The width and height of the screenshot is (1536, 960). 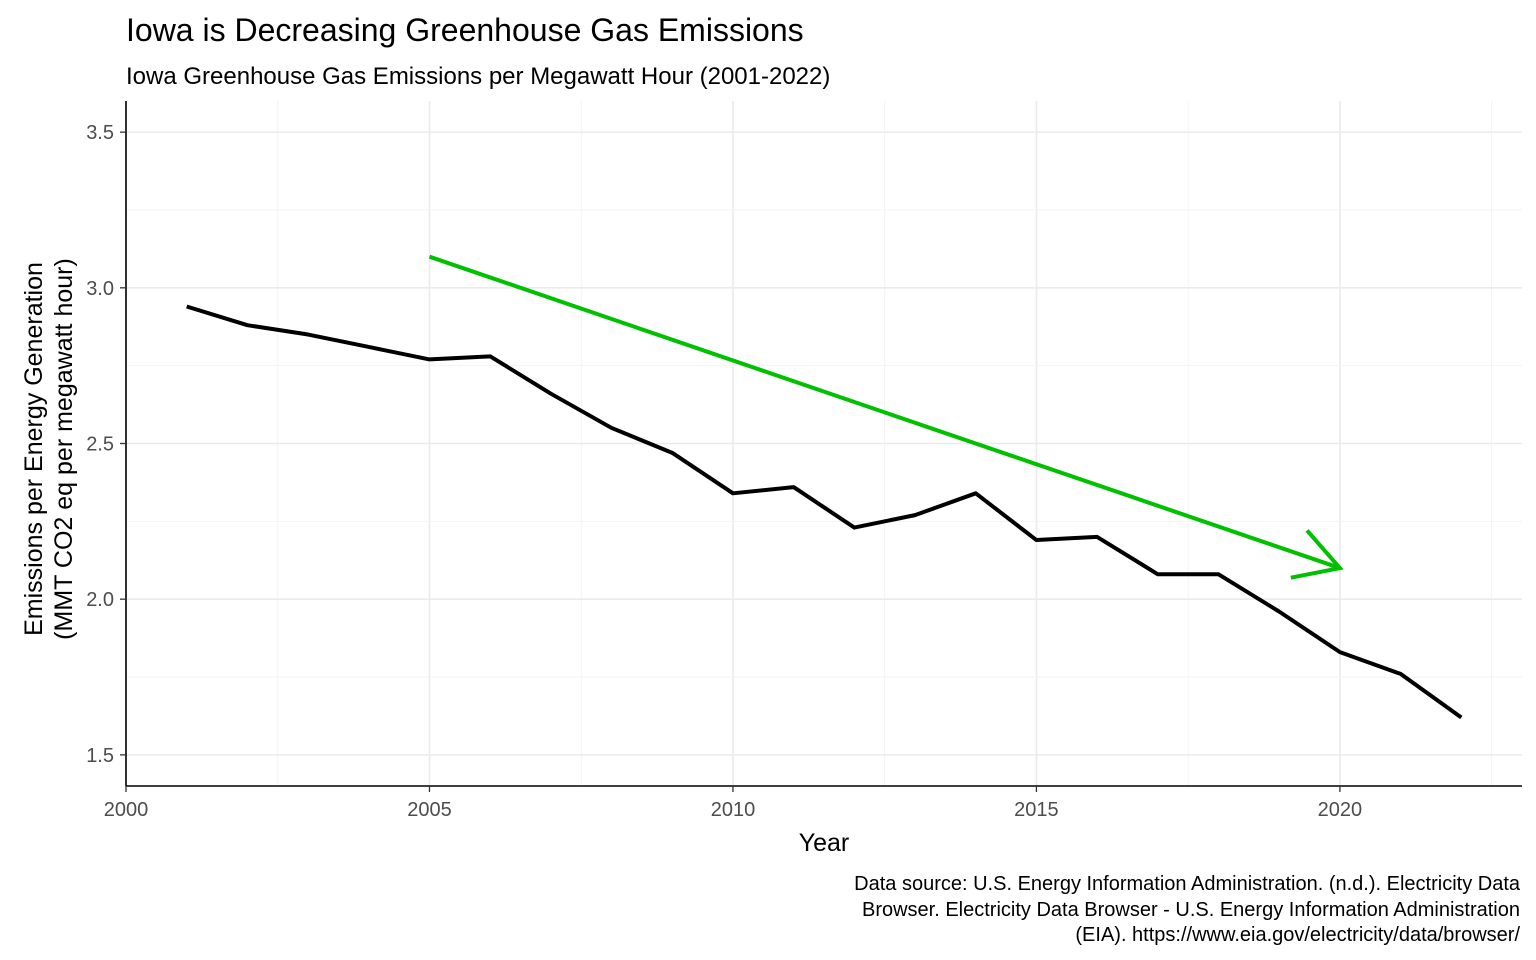 What do you see at coordinates (100, 289) in the screenshot?
I see `y-tick-label: 3.0` at bounding box center [100, 289].